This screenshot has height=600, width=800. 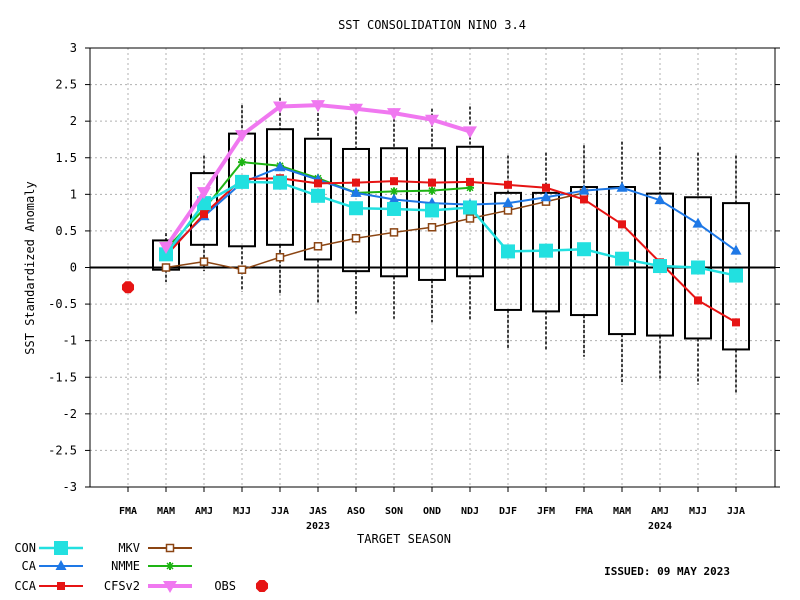 I want to click on y-tick-label: 1, so click(x=73, y=194).